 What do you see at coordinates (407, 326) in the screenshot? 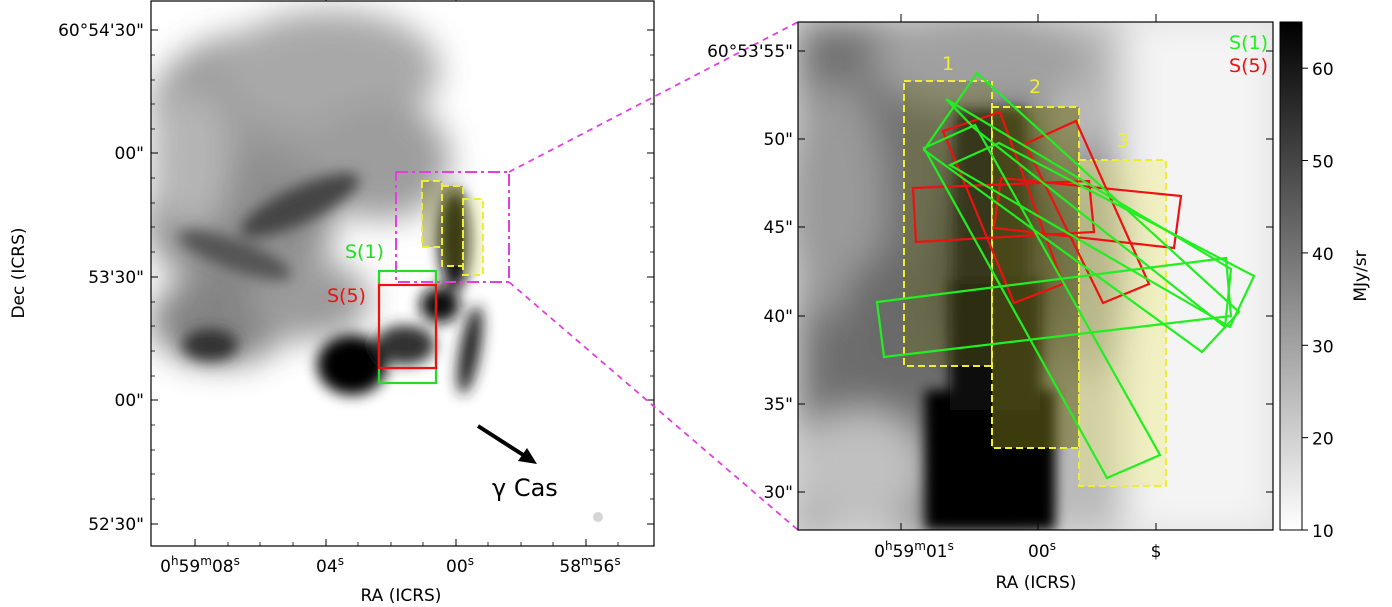
I see `s5-box-left` at bounding box center [407, 326].